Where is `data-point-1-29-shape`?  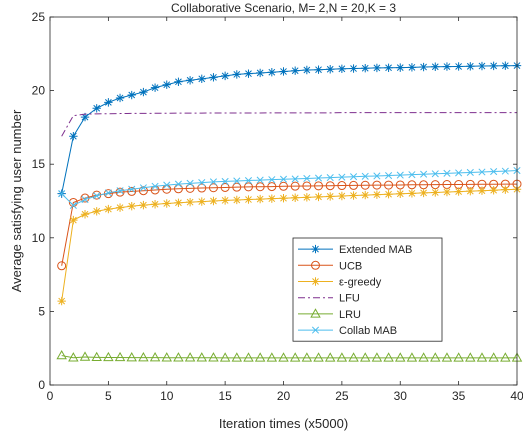
data-point-1-29-shape is located at coordinates (400, 185).